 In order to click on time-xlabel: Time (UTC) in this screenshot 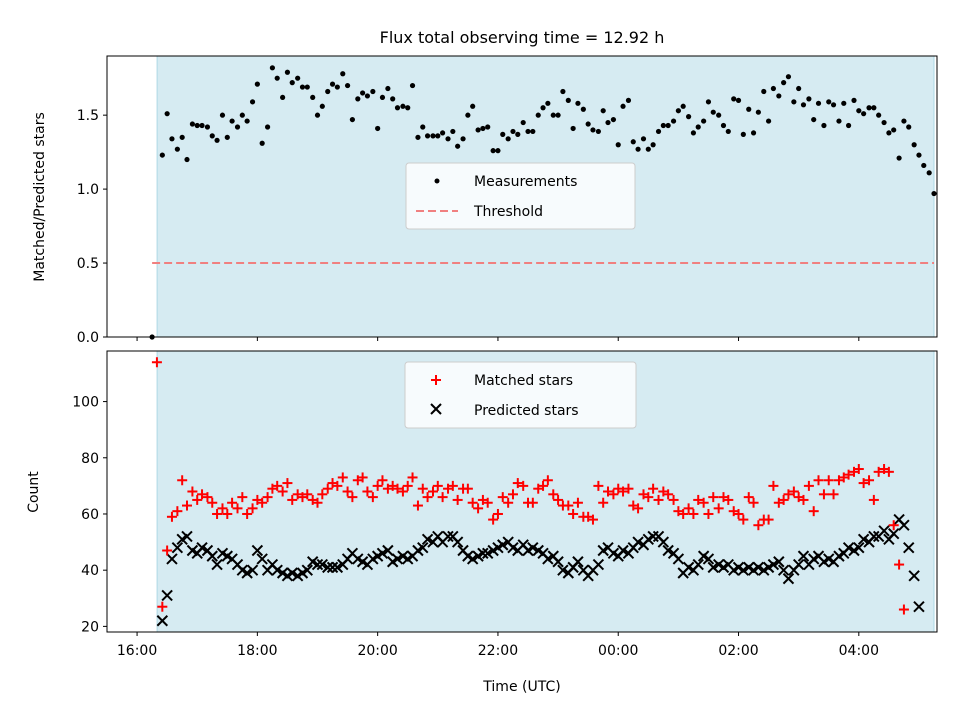, I will do `click(521, 687)`.